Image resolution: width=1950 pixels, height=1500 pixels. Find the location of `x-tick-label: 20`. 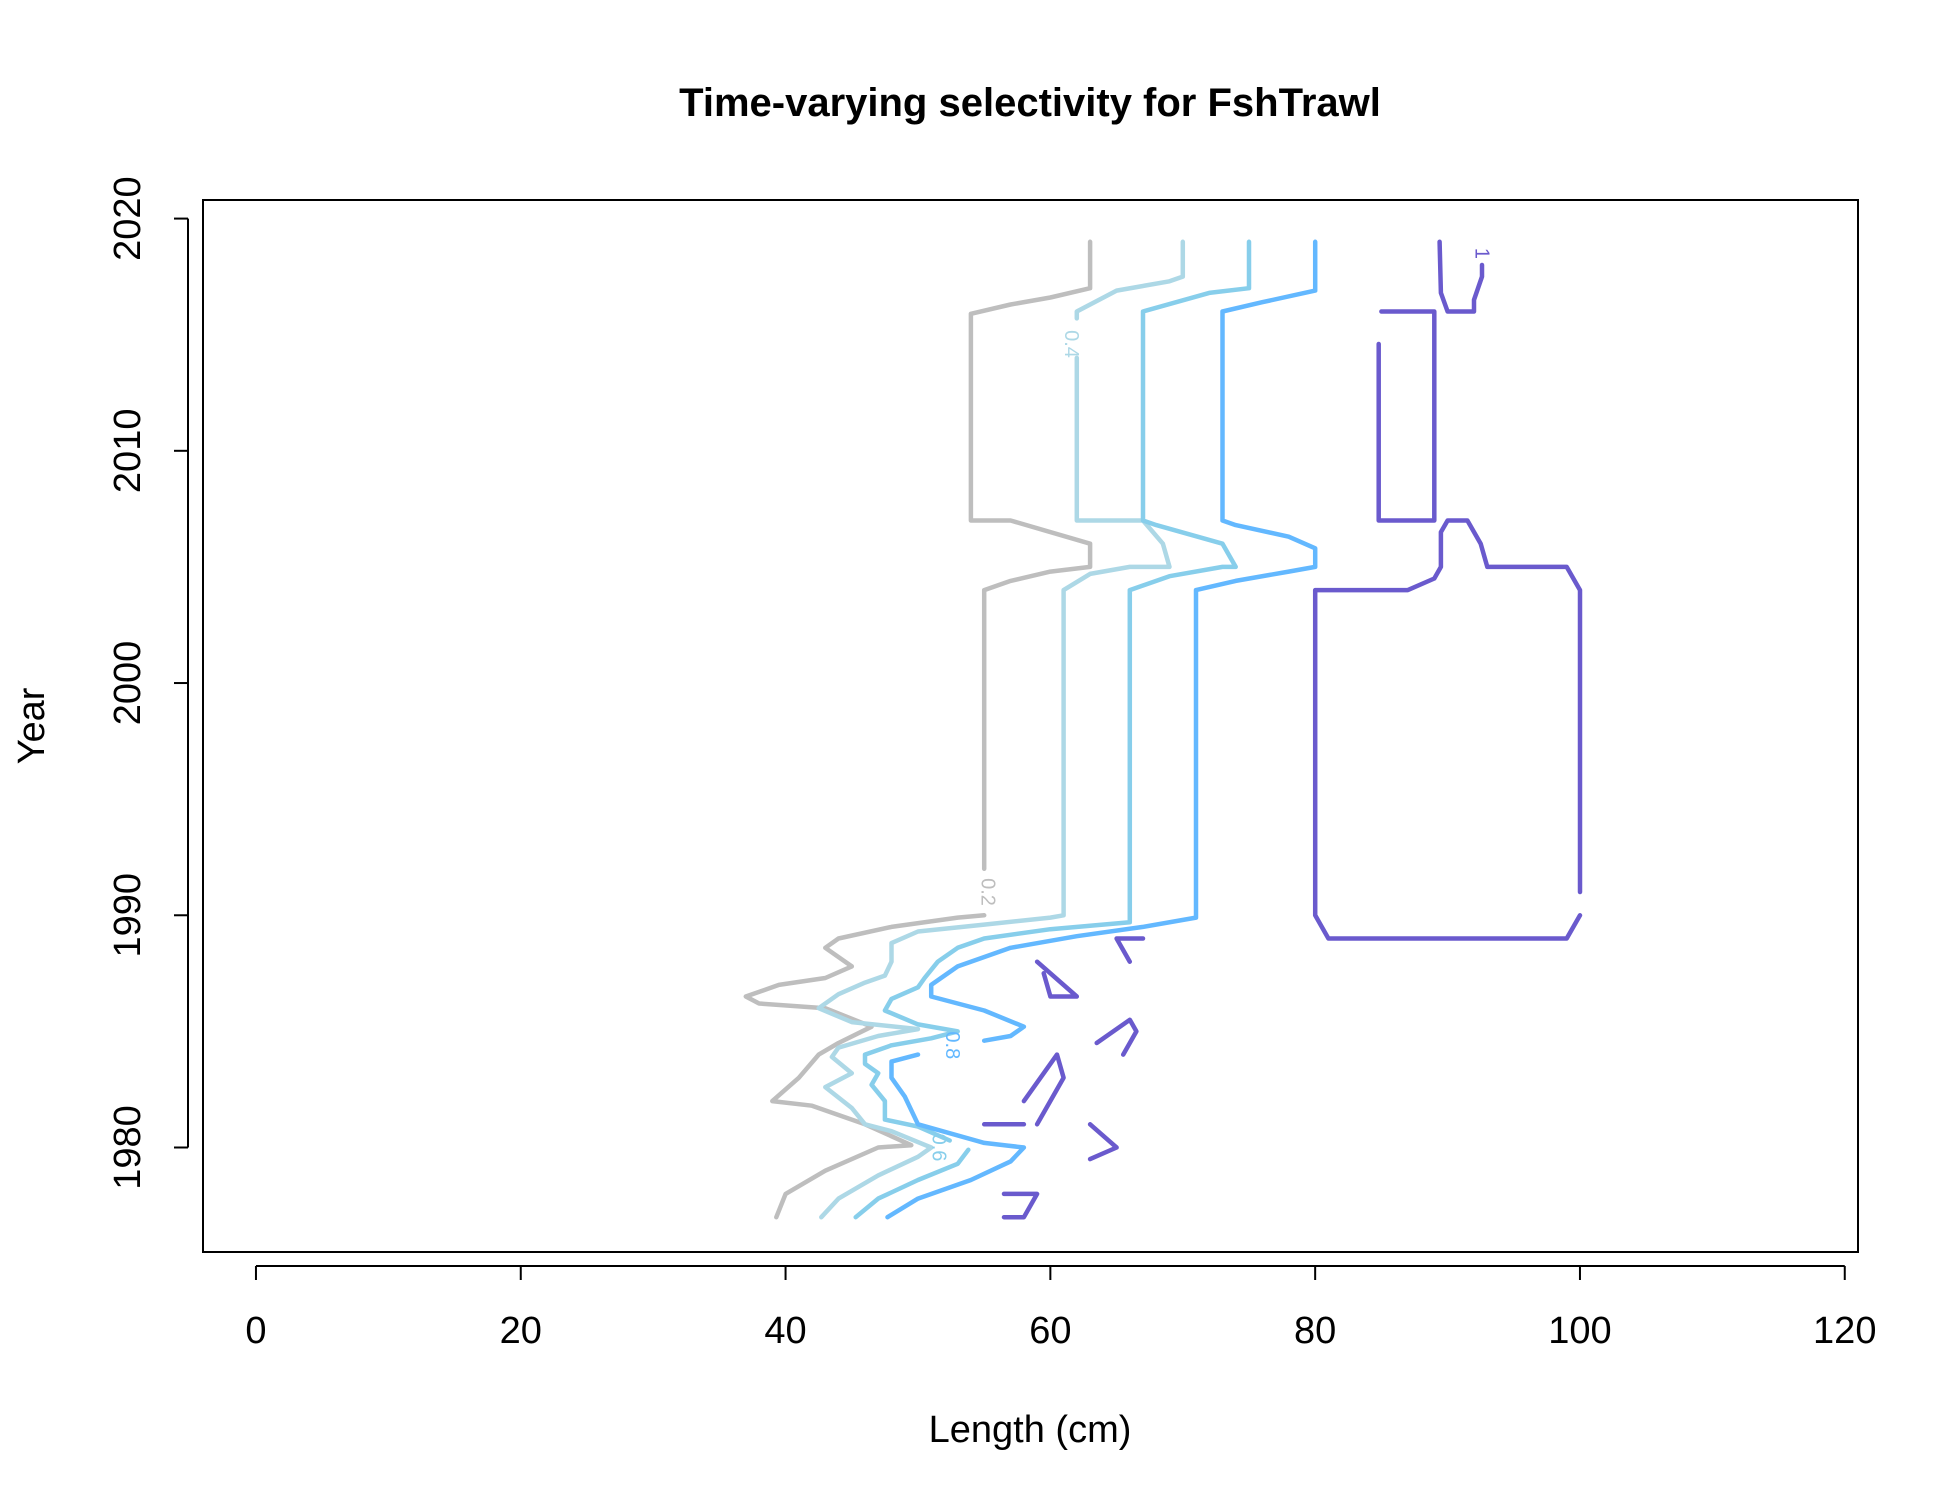

x-tick-label: 20 is located at coordinates (521, 1331).